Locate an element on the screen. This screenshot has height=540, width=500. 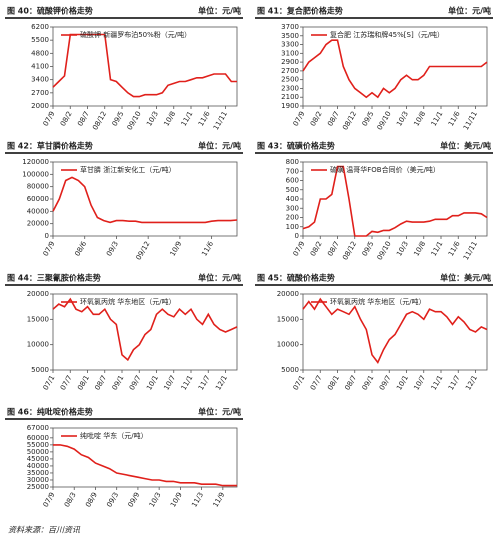
y-tick-label: 2000 is located at coordinates (40, 106).